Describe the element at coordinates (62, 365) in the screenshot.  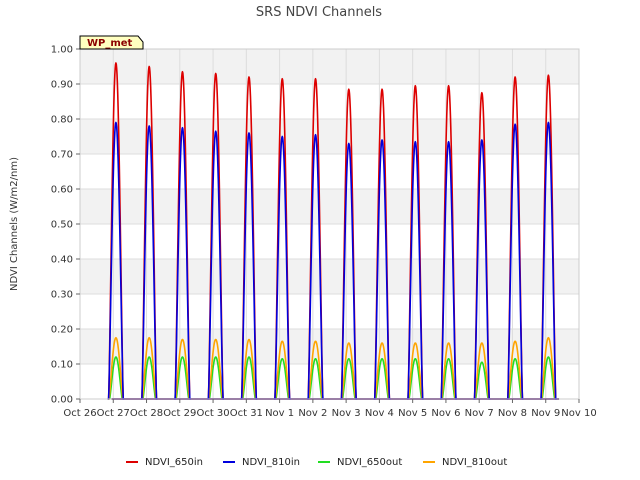
I see `y-tick-label: 0.10` at that location.